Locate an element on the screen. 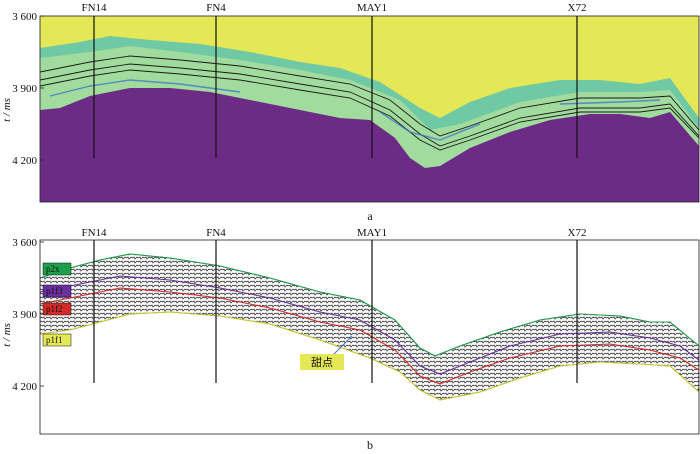  legend-p2x-label: p2x is located at coordinates (53, 269).